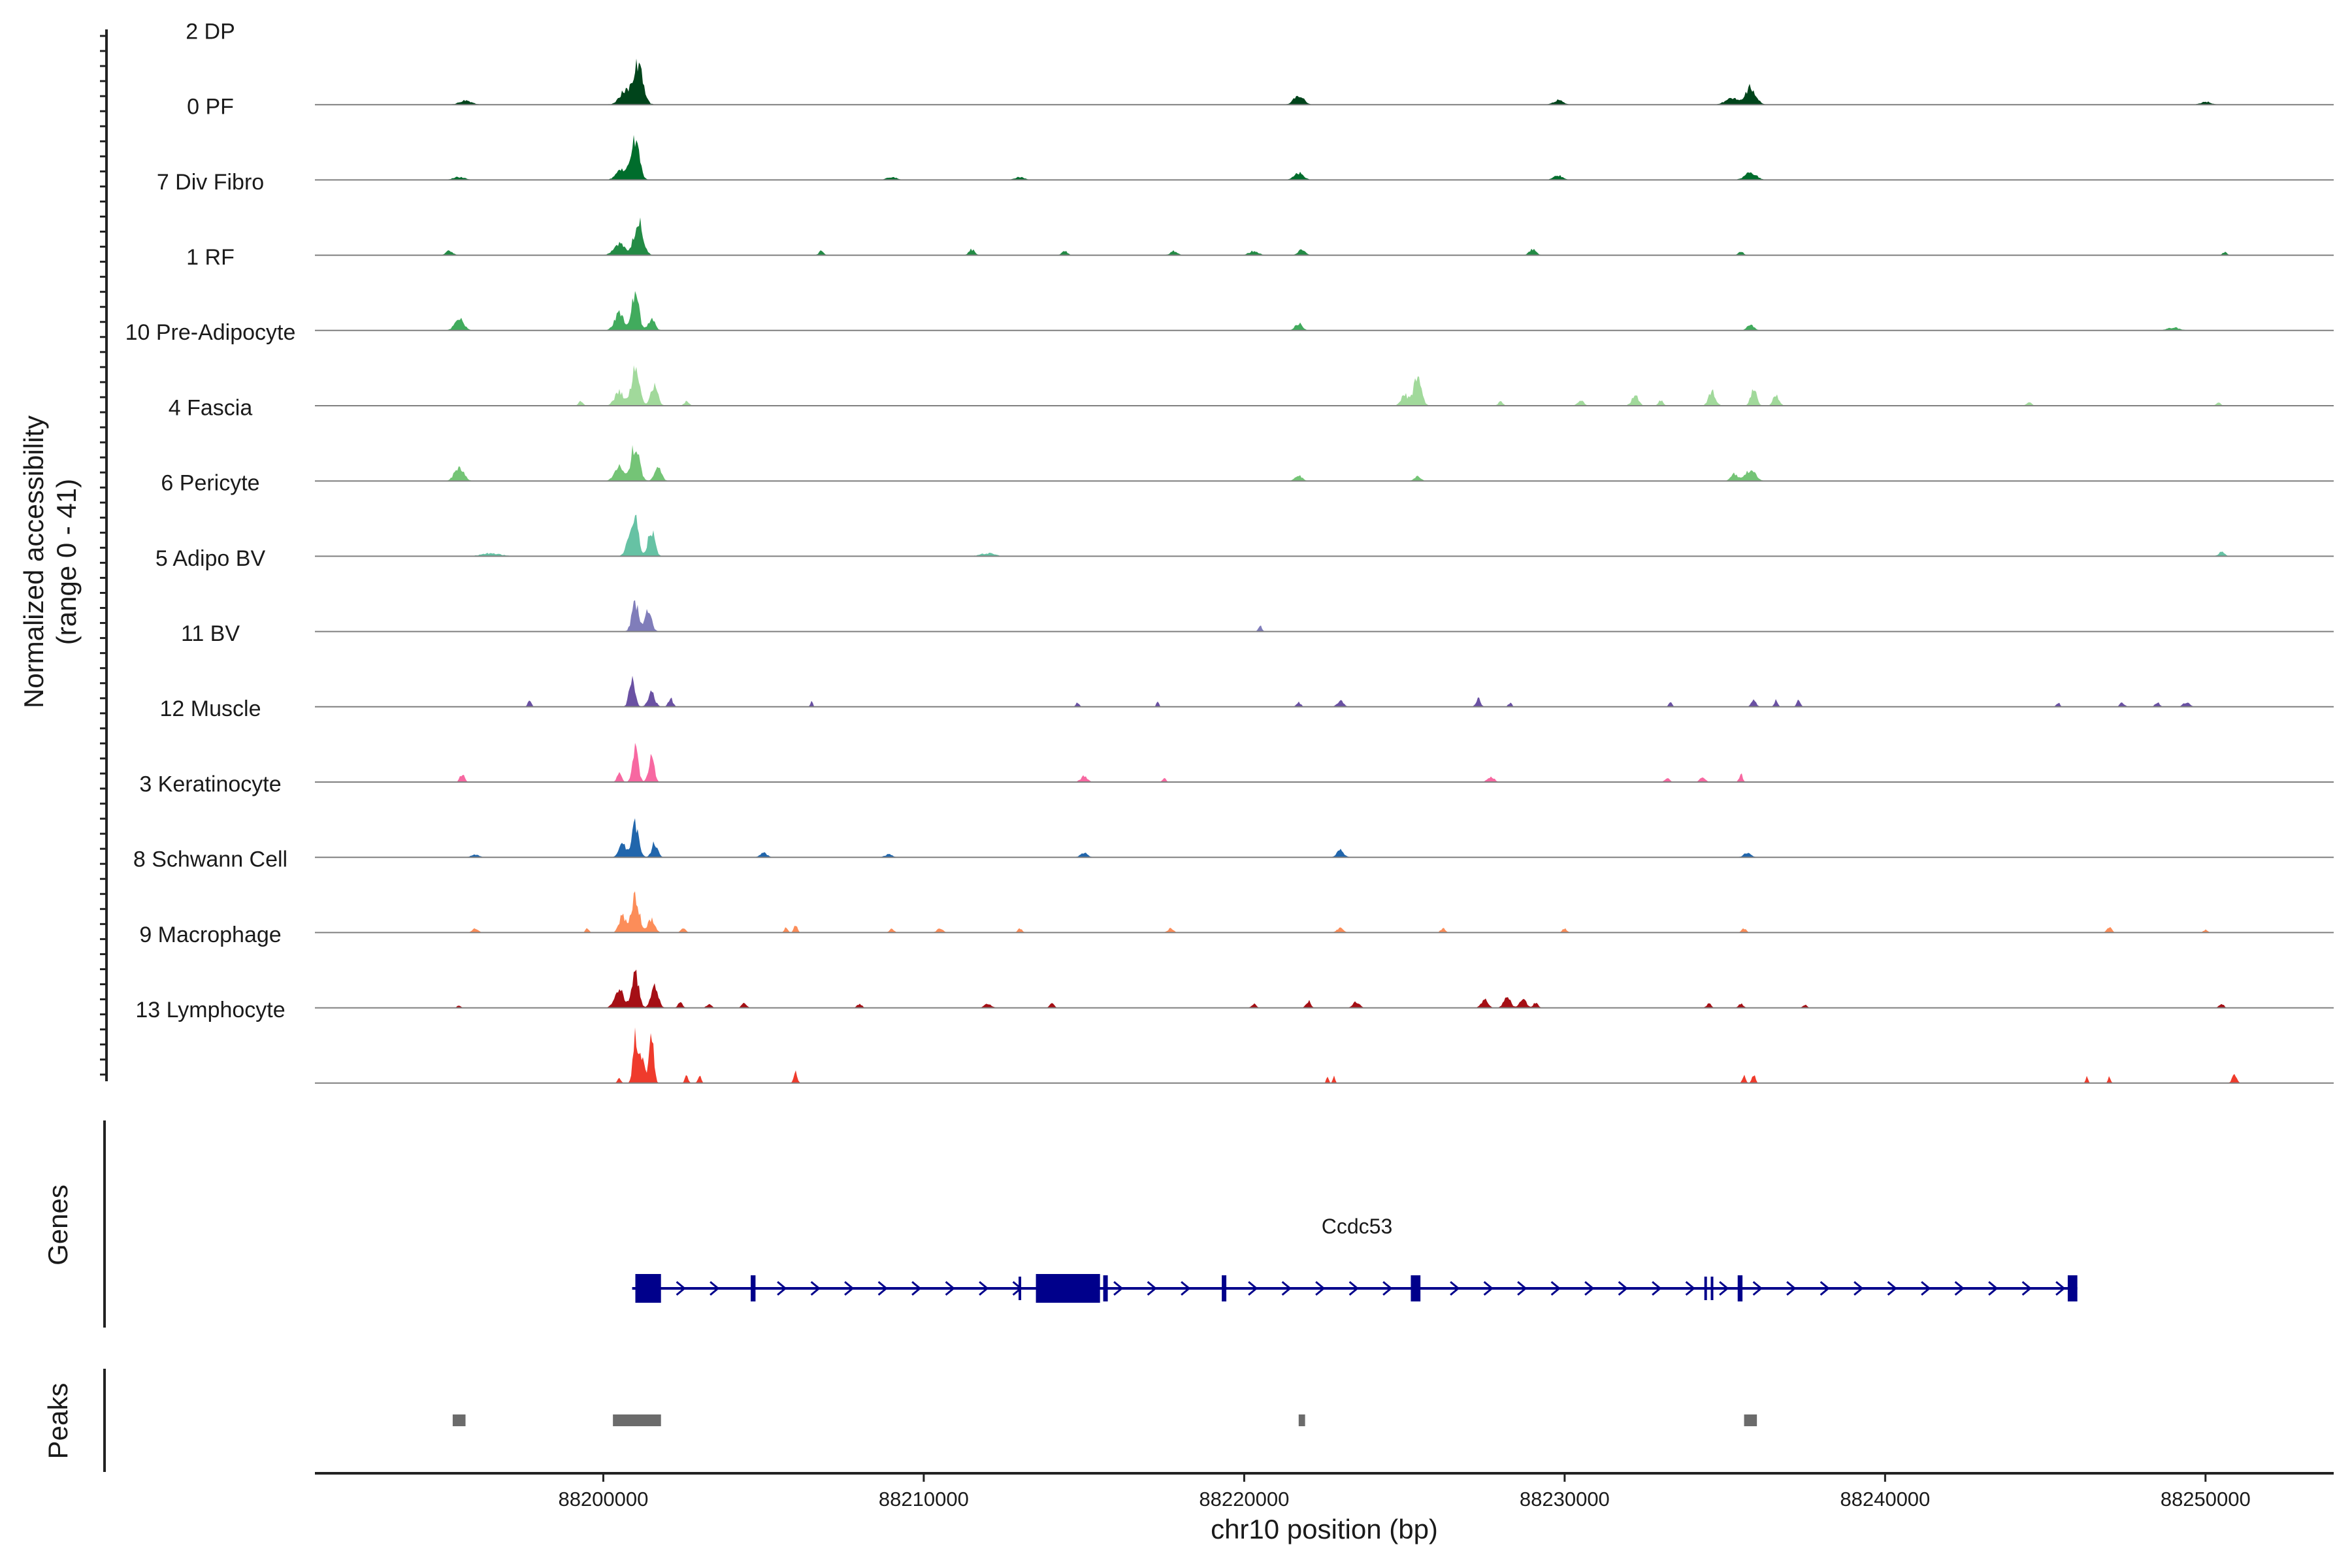  I want to click on track-label: 8 Schwann Cell, so click(210, 859).